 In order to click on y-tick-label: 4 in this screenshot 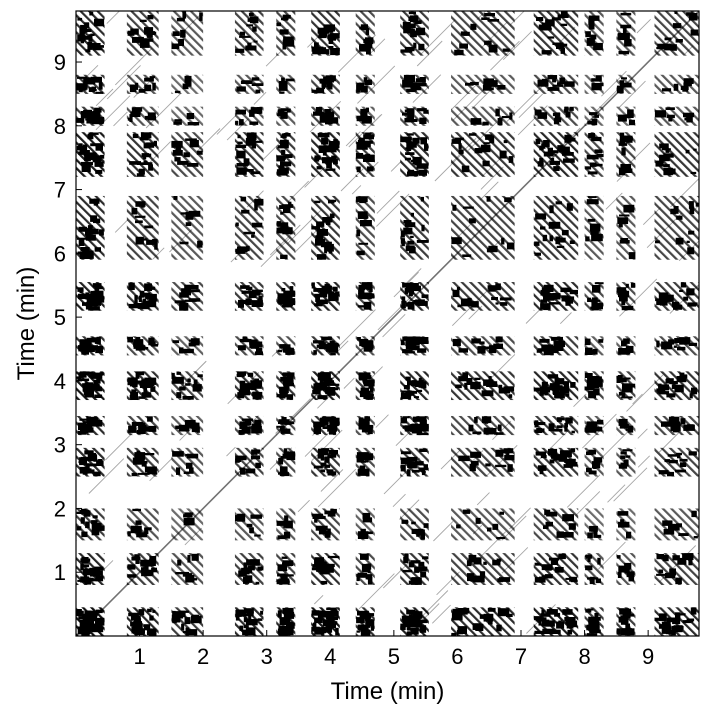, I will do `click(60, 381)`.